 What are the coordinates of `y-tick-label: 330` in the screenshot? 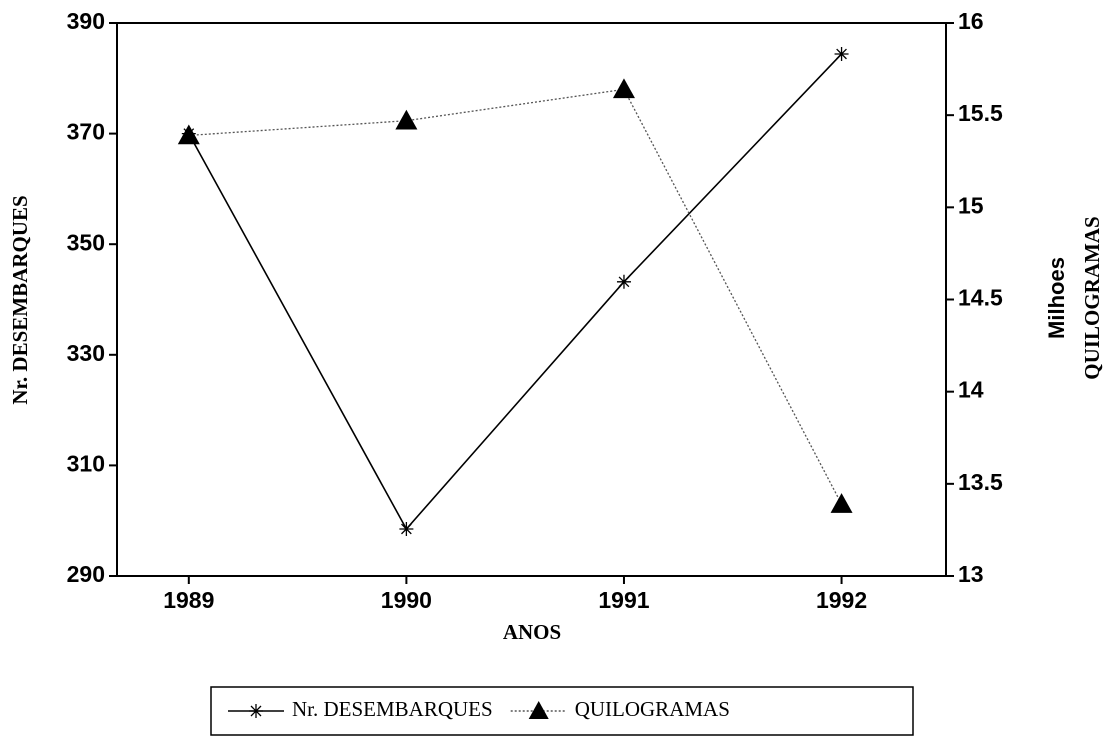 It's located at (86, 353).